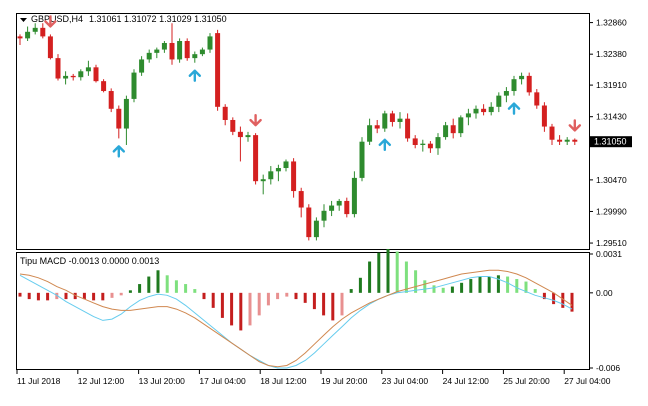  What do you see at coordinates (283, 381) in the screenshot?
I see `time-label: 18 Jul 12:00` at bounding box center [283, 381].